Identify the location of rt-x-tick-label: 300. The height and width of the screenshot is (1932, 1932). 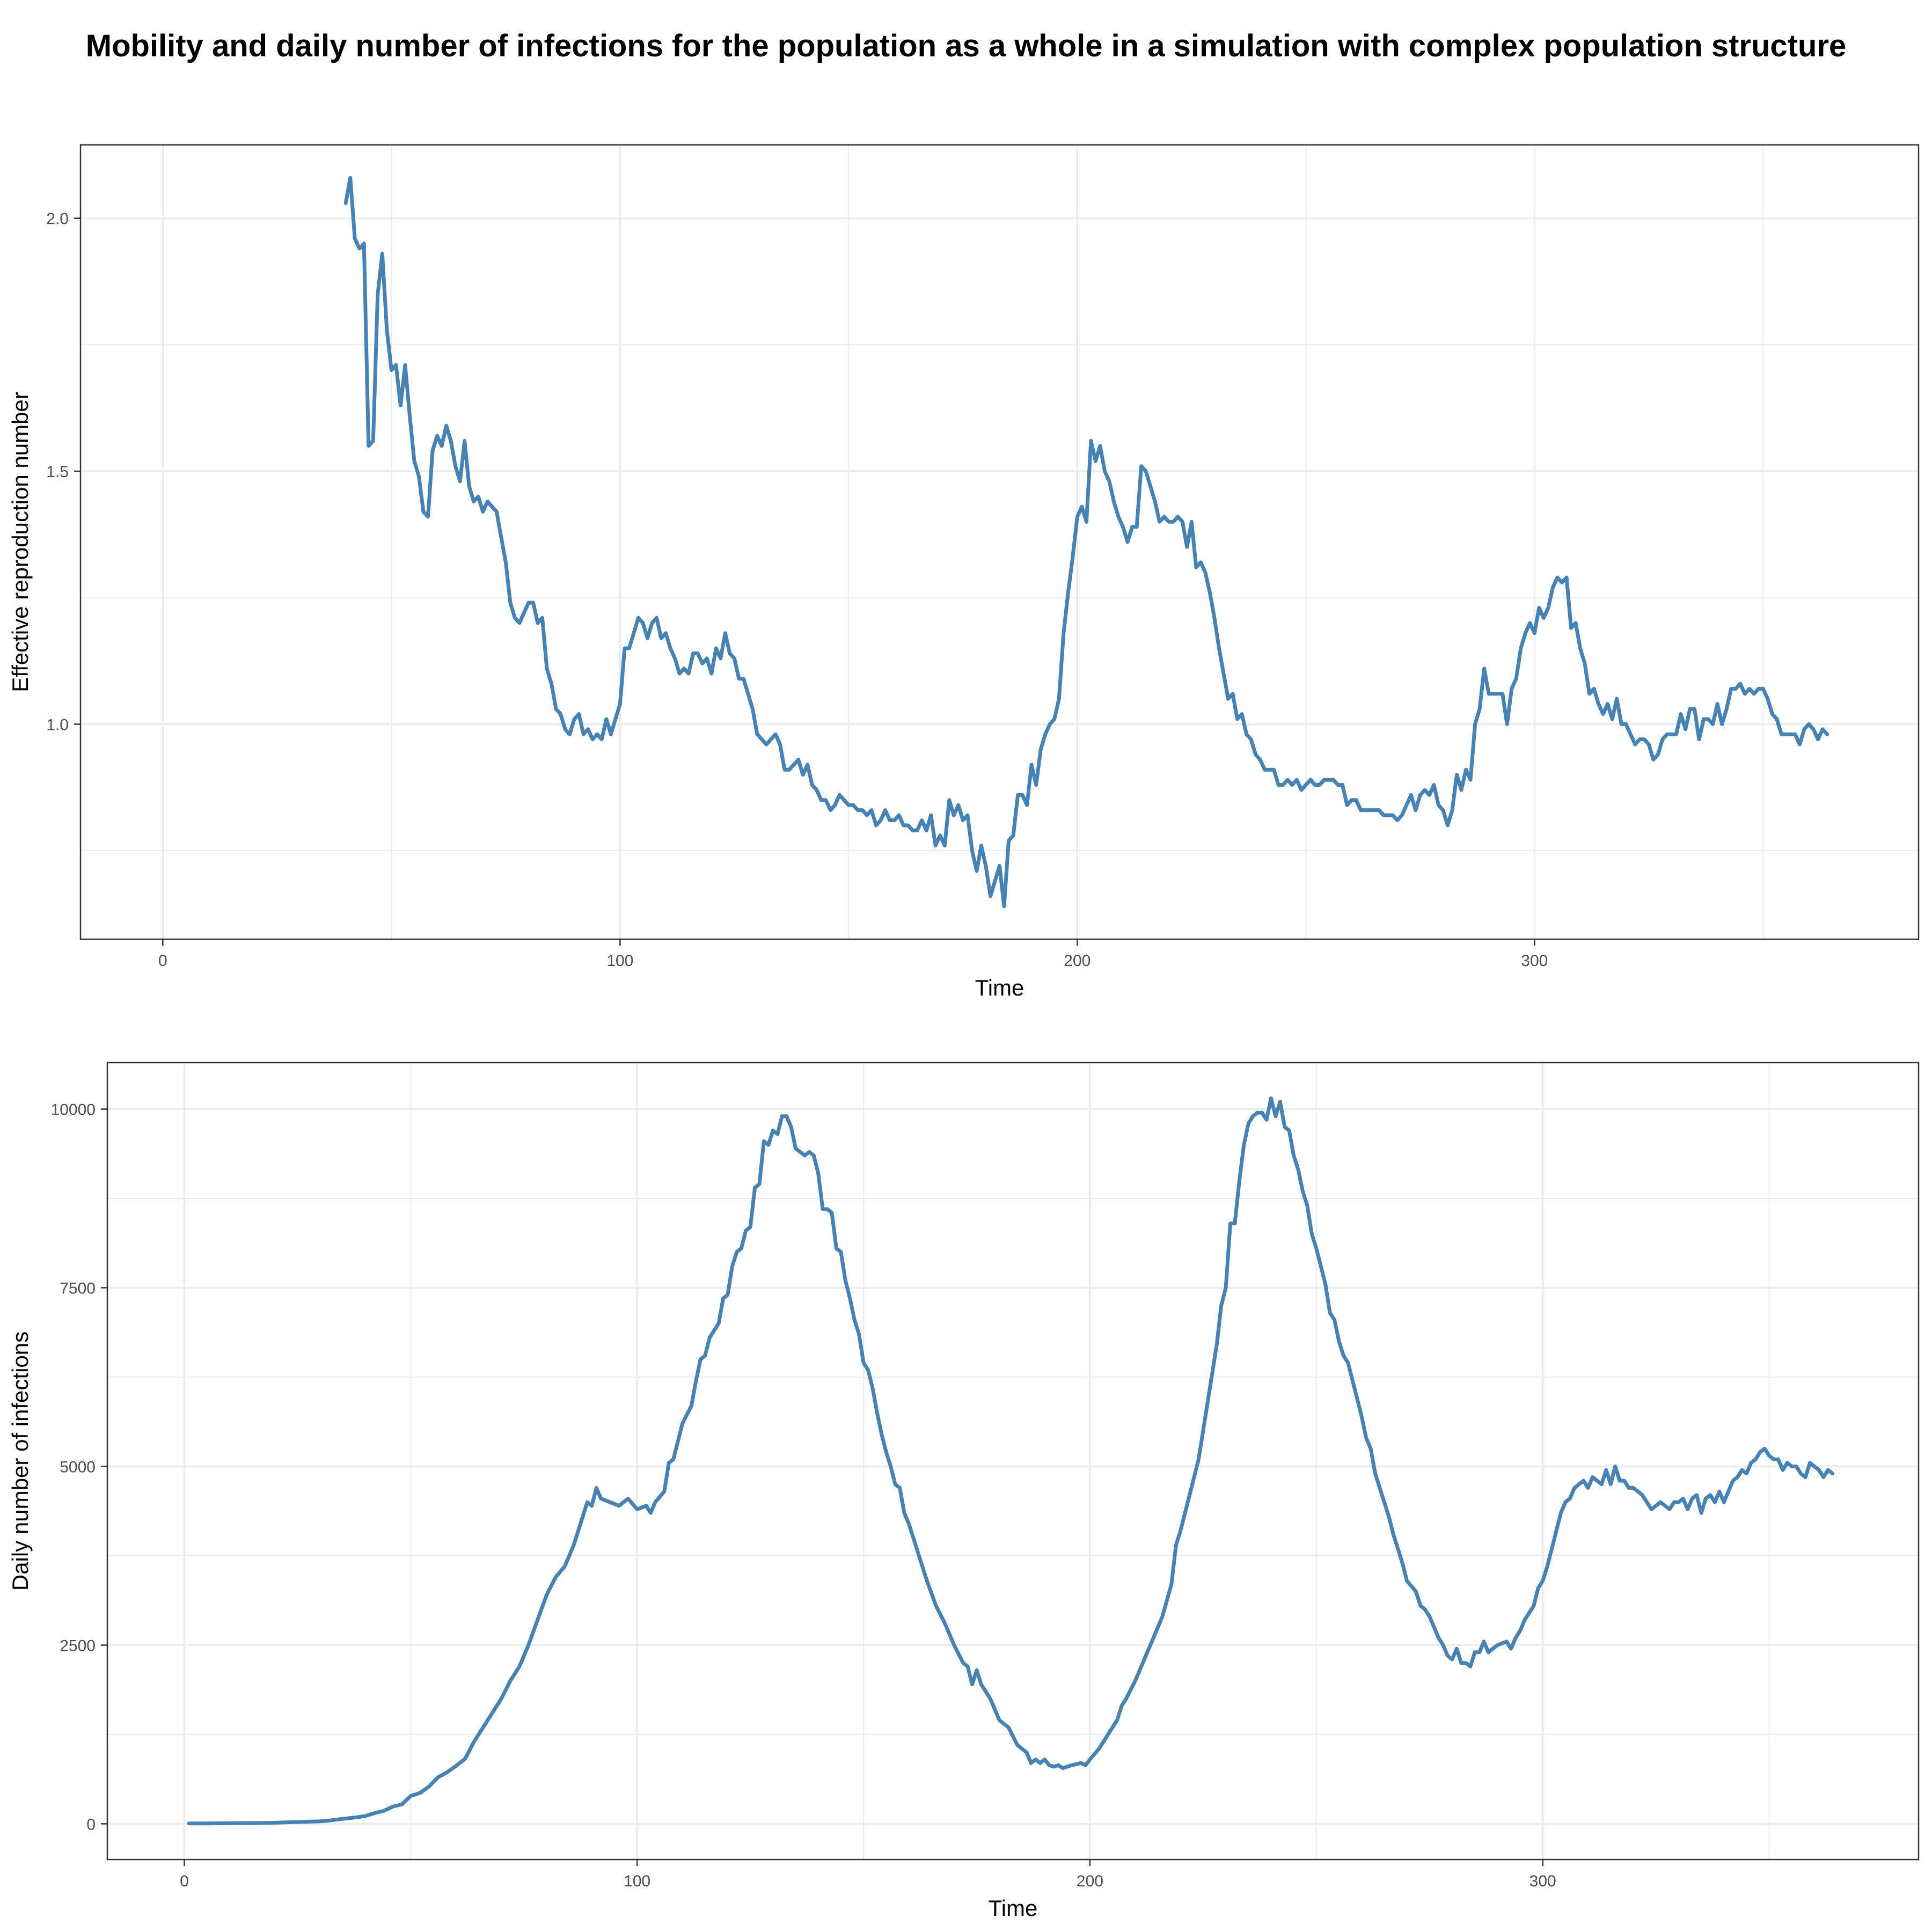
(1534, 961).